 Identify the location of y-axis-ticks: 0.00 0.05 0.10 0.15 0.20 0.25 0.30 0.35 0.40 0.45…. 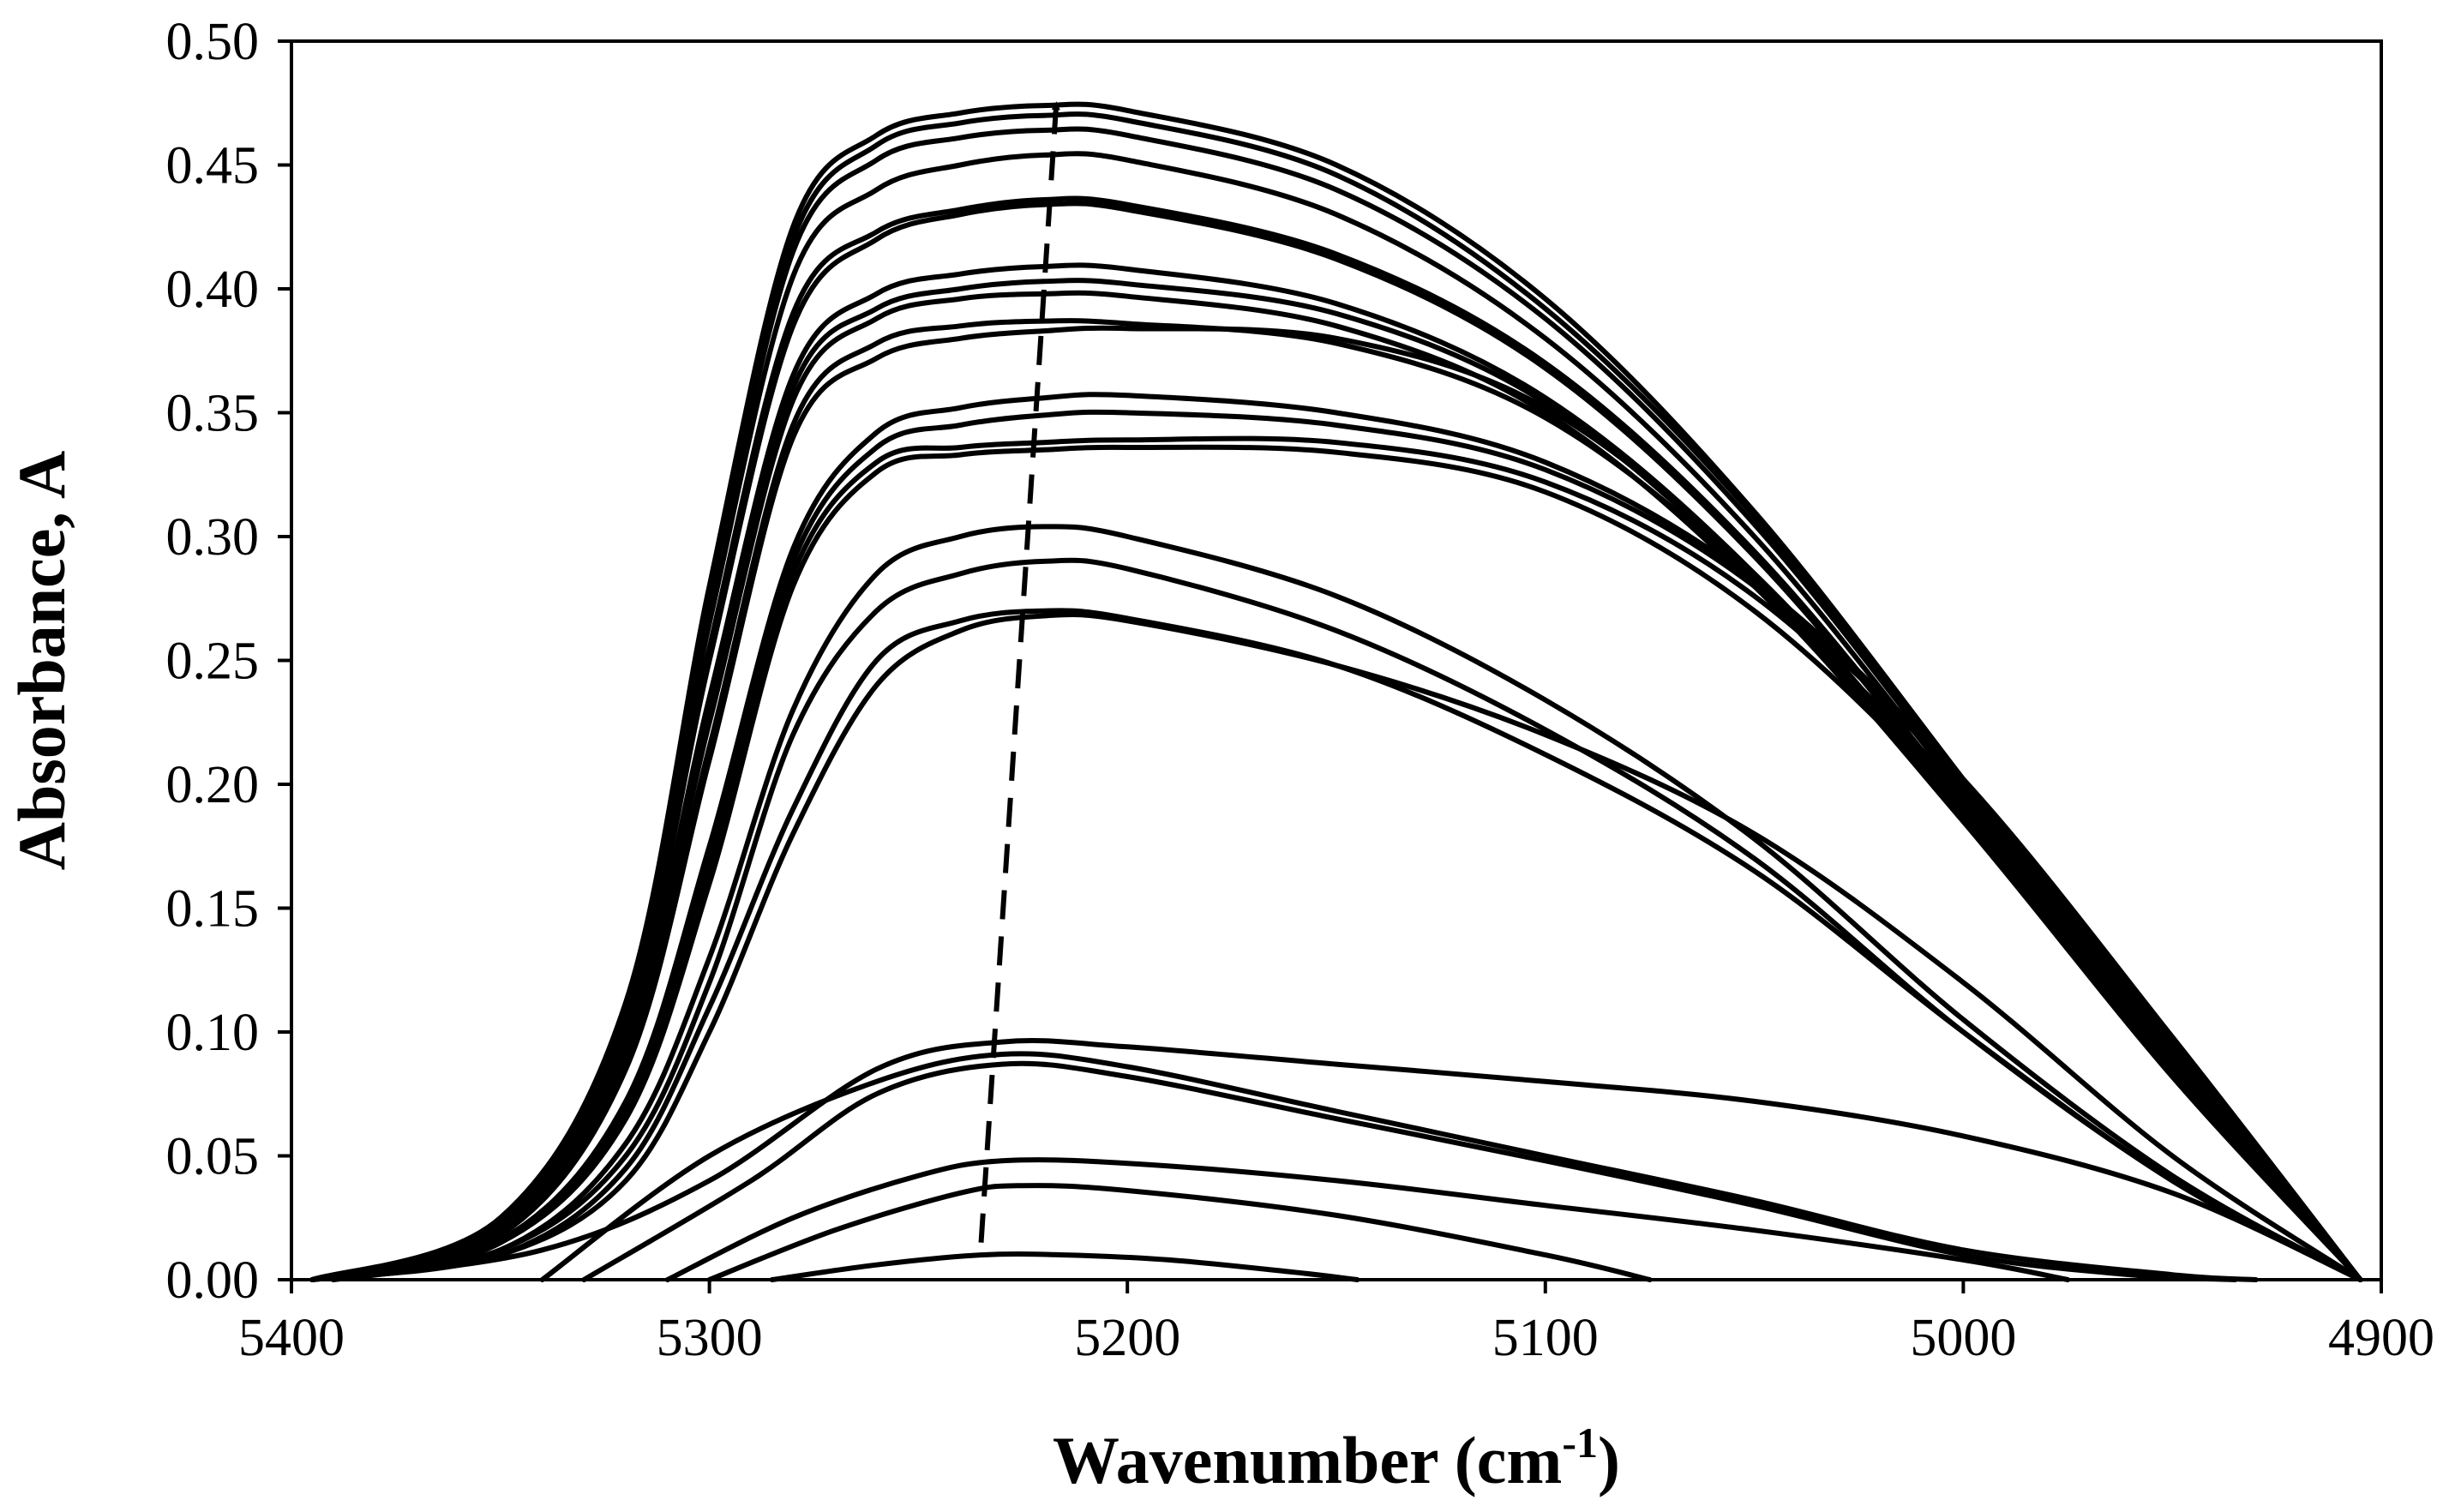
(228, 661).